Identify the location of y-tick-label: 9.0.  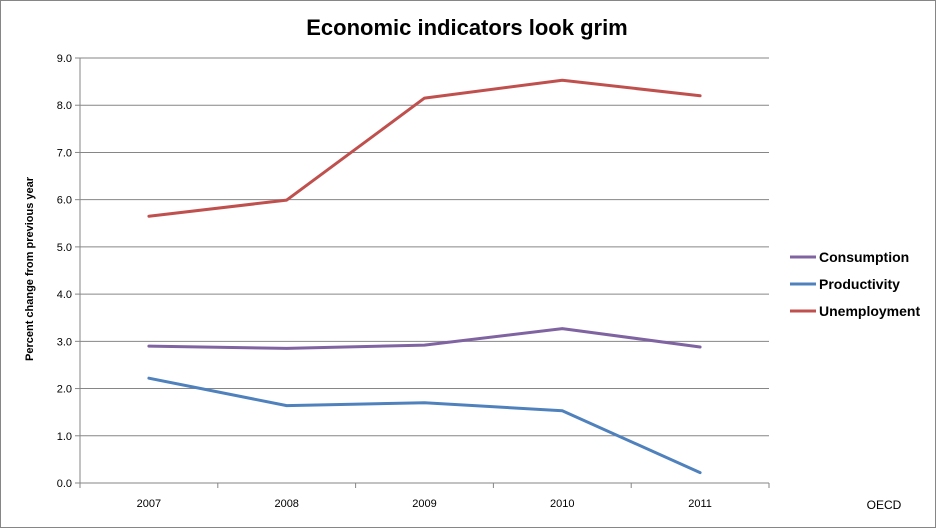
(64, 59).